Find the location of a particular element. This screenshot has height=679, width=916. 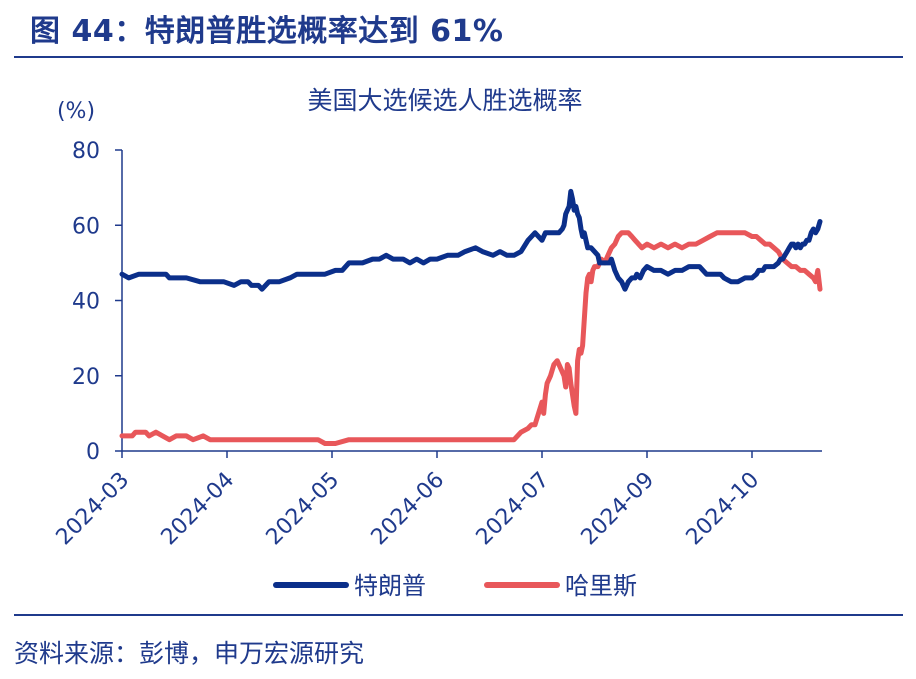

chart-title: 美国大选候选人胜选概率 is located at coordinates (444, 100).